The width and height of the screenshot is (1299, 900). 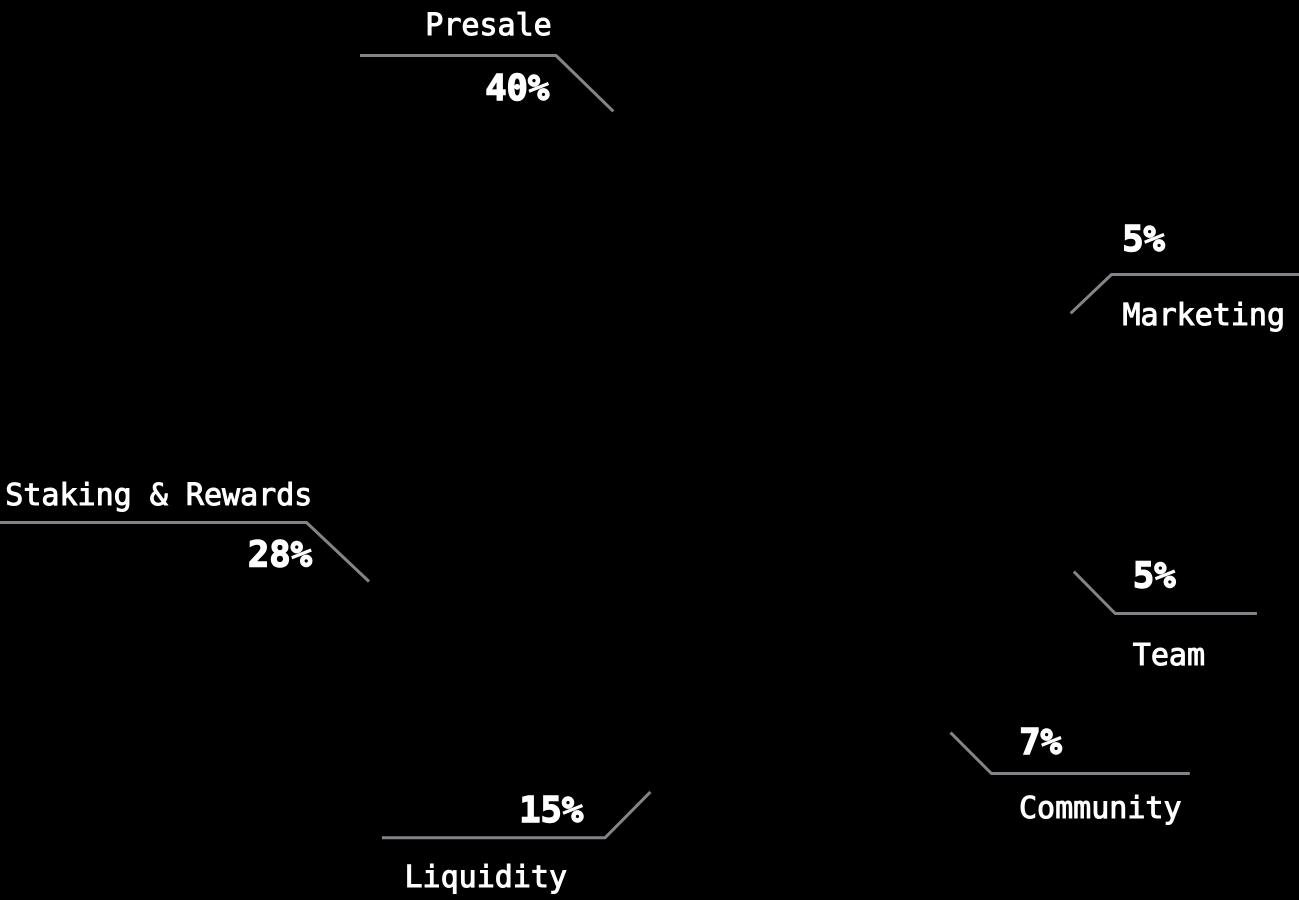 I want to click on svg-text: Presale, so click(x=488, y=25).